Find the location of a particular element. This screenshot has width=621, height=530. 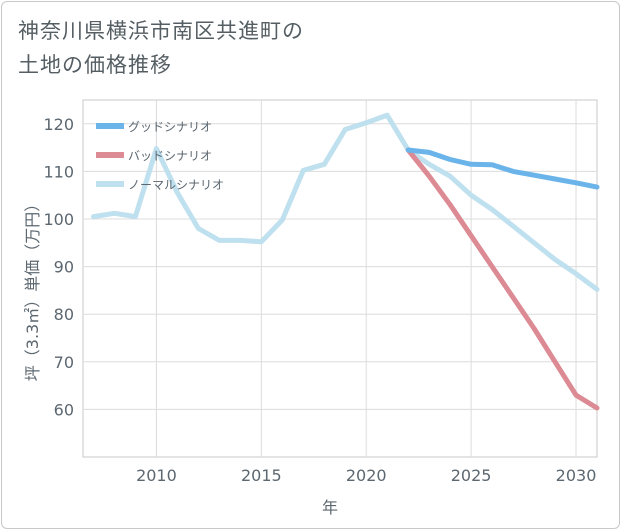

y-tick-label: 70 is located at coordinates (64, 362).